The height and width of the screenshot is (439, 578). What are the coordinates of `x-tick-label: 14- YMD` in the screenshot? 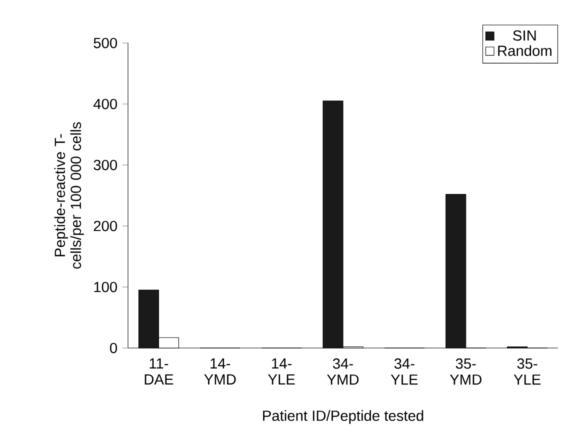 It's located at (220, 371).